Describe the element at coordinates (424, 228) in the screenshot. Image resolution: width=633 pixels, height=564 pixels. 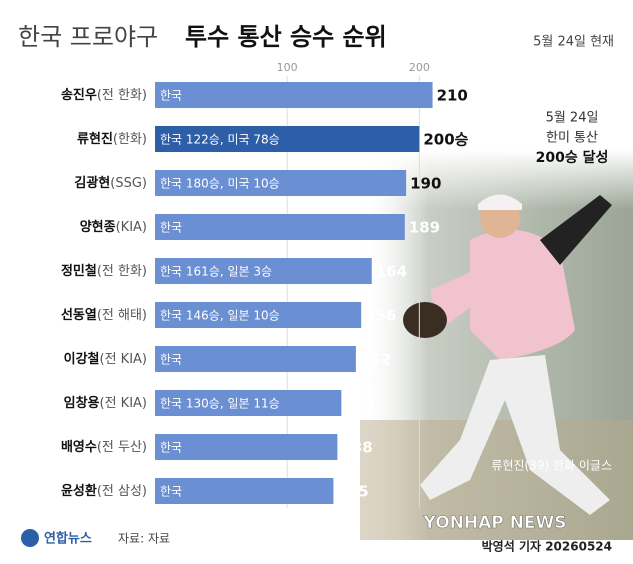
I see `value-label: 189` at that location.